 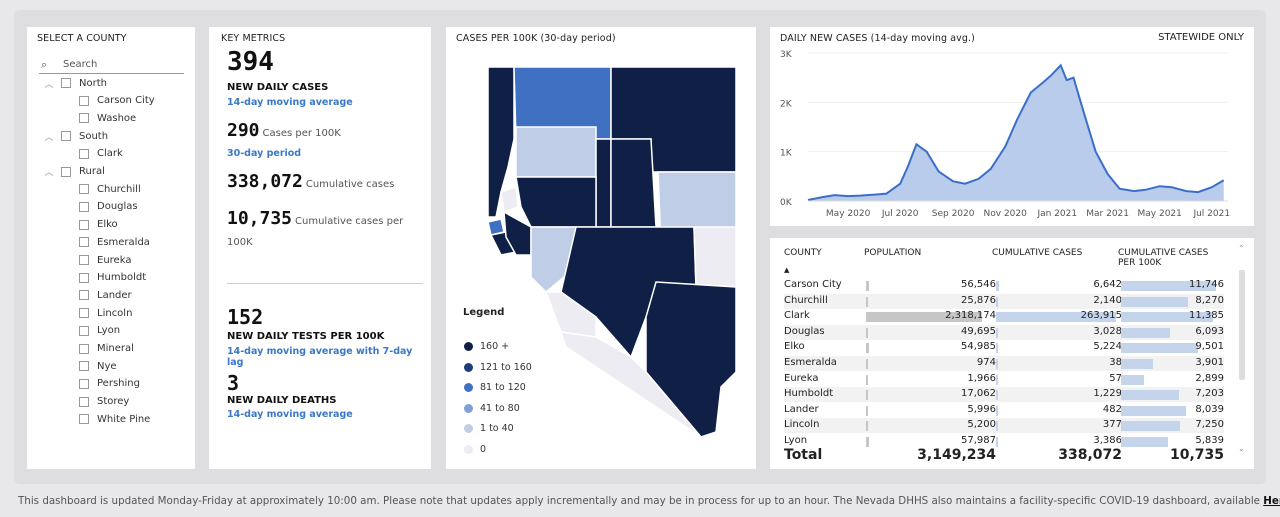 I want to click on tree-item: Lincoln, so click(x=105, y=313).